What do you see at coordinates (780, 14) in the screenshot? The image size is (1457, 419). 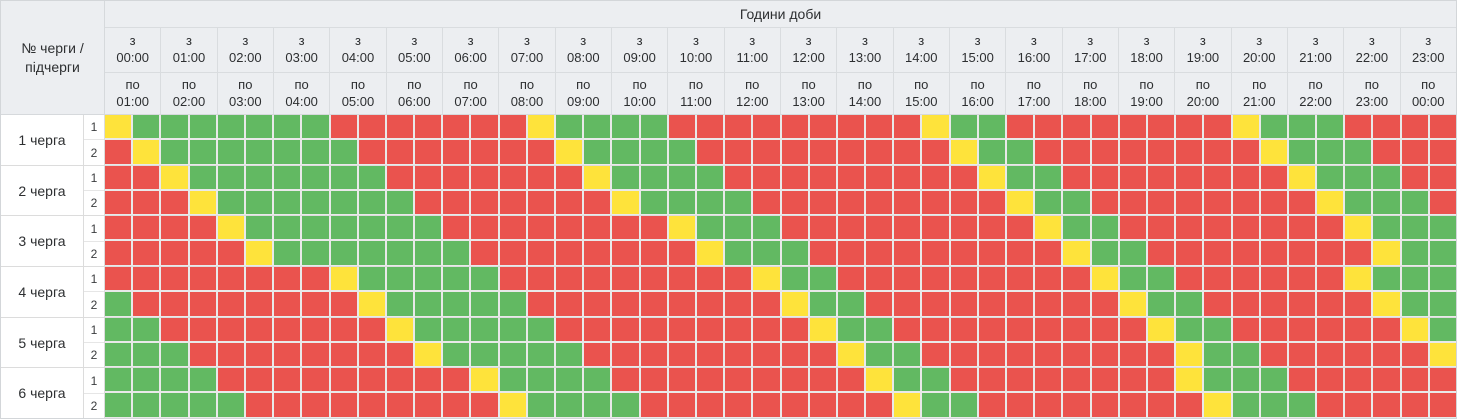 I see `hours-title: Години доби` at bounding box center [780, 14].